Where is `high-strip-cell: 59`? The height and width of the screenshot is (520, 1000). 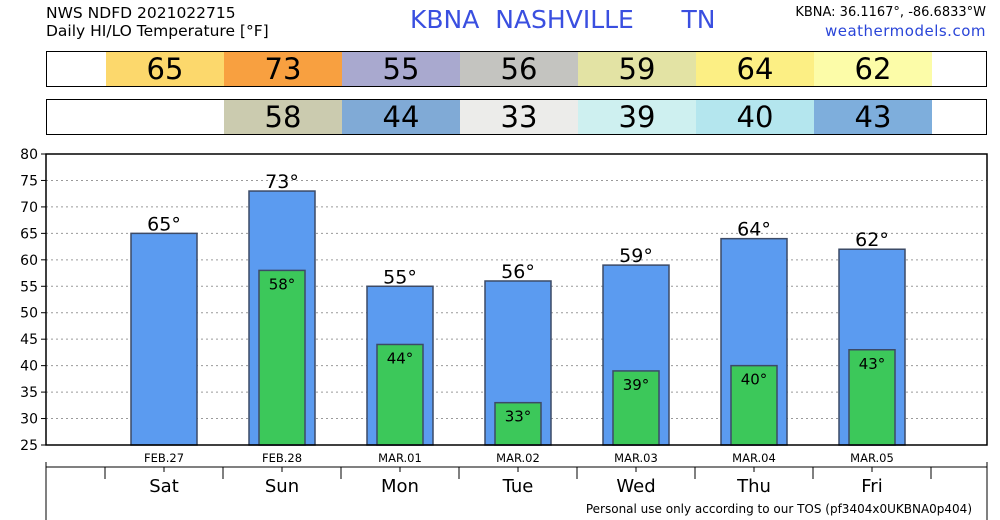
high-strip-cell: 59 is located at coordinates (637, 69).